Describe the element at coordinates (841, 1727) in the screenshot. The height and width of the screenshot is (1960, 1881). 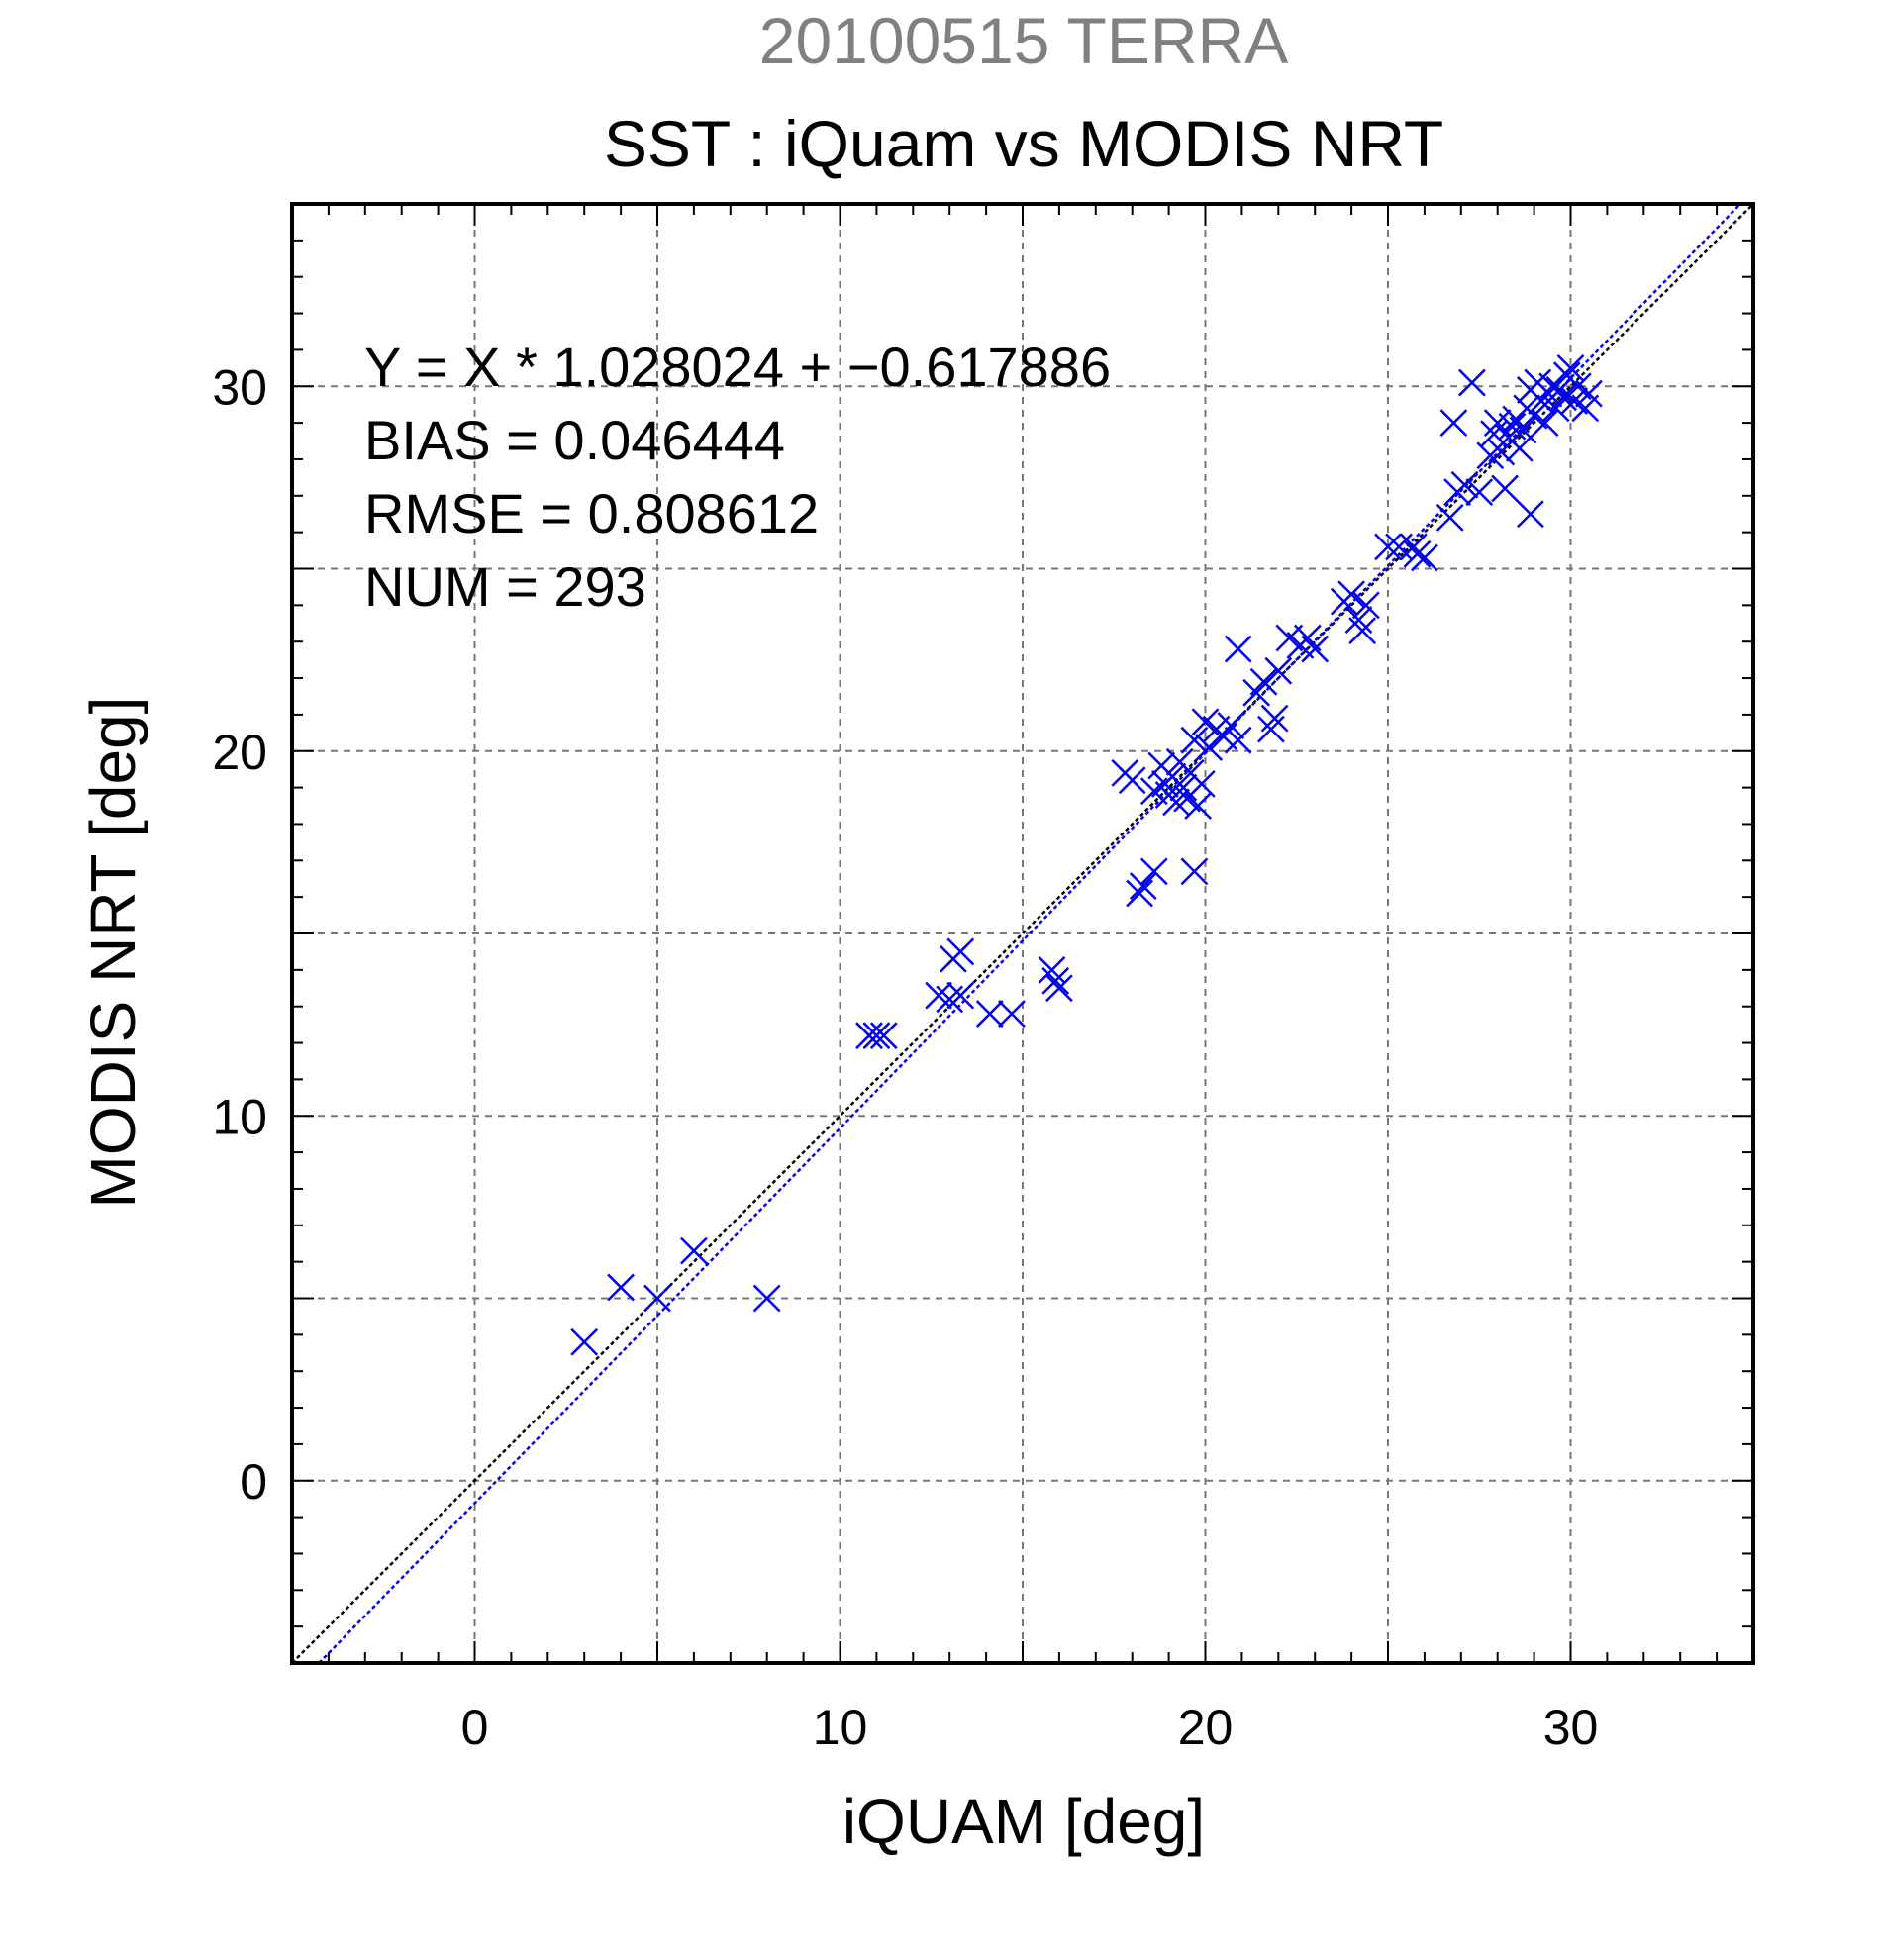
I see `x-tick-label: 10` at that location.